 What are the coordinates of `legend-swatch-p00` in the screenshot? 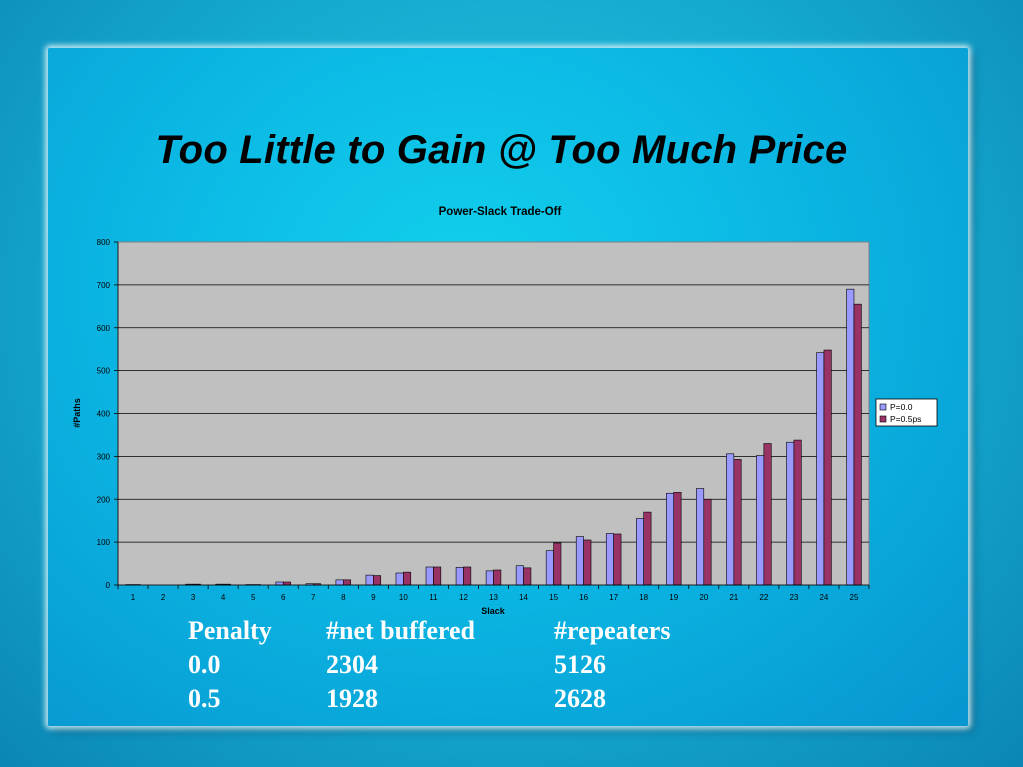 It's located at (883, 407).